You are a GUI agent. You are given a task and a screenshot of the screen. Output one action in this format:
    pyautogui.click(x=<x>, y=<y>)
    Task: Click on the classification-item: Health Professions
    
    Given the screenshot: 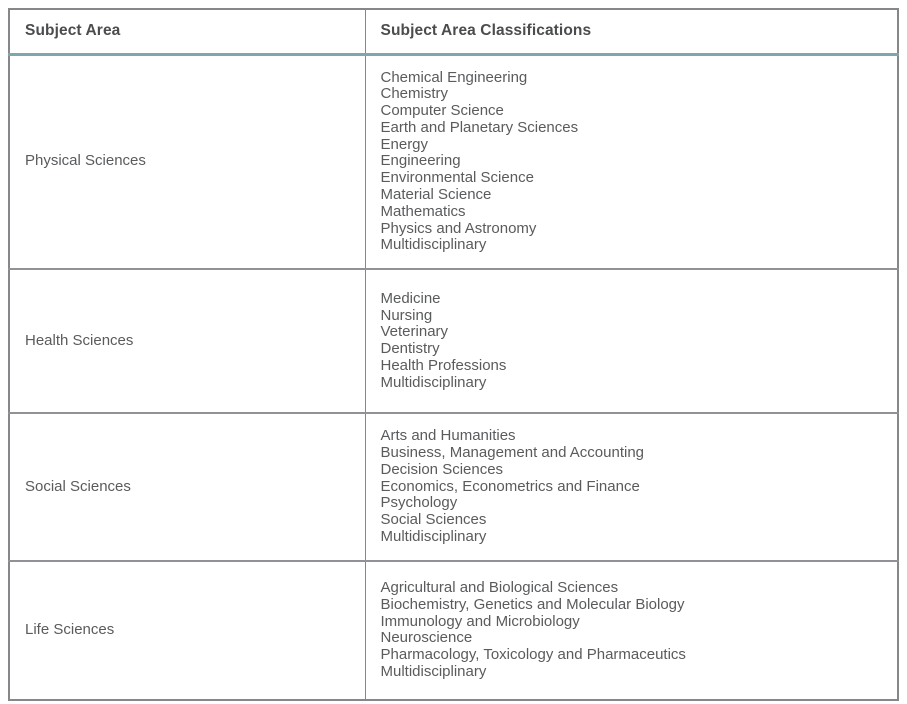 What is the action you would take?
    pyautogui.click(x=443, y=366)
    